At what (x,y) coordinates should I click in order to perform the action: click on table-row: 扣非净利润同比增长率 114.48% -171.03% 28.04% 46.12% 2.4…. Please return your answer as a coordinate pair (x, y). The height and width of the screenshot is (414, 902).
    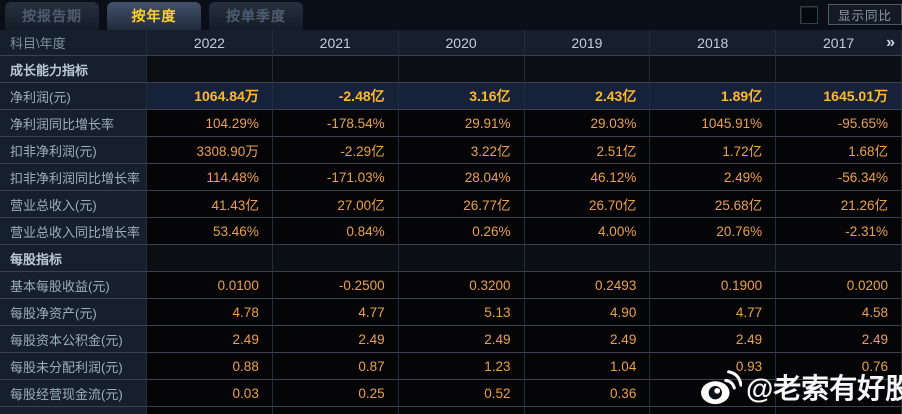
    Looking at the image, I should click on (451, 177).